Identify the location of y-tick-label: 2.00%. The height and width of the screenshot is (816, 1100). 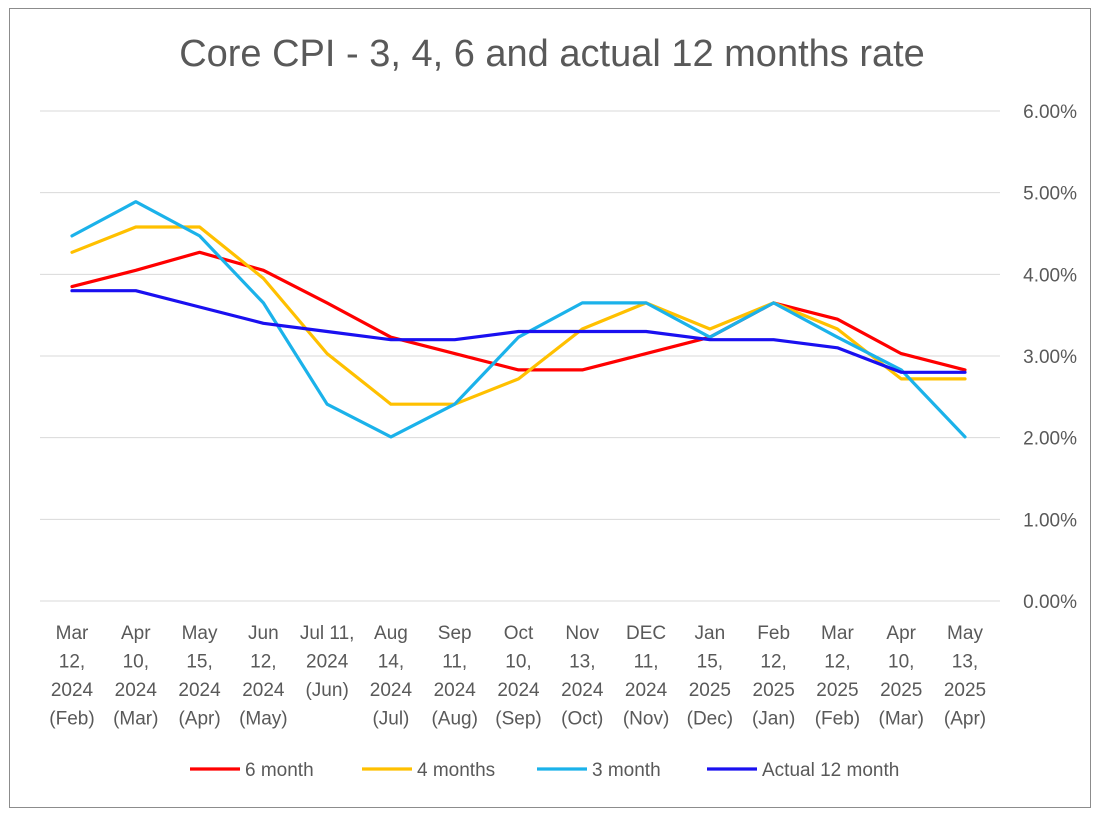
(1050, 439).